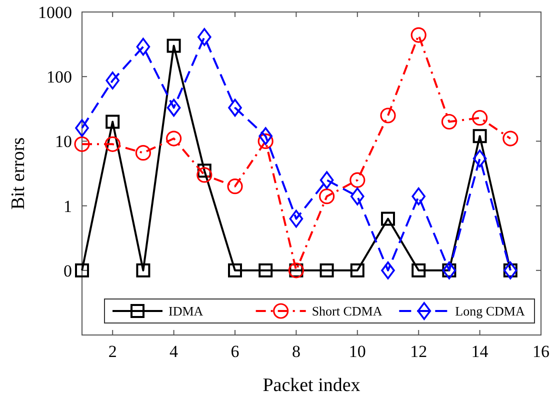  Describe the element at coordinates (357, 351) in the screenshot. I see `x-tick-label: 10` at that location.